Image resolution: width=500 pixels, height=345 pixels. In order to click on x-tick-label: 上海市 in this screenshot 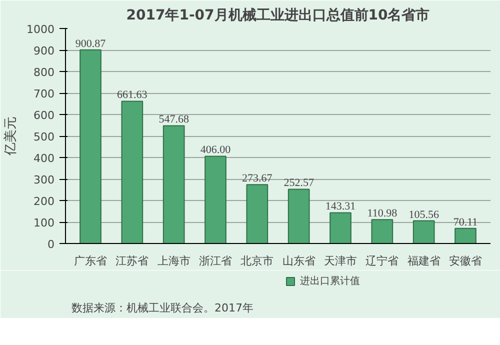, I will do `click(173, 261)`.